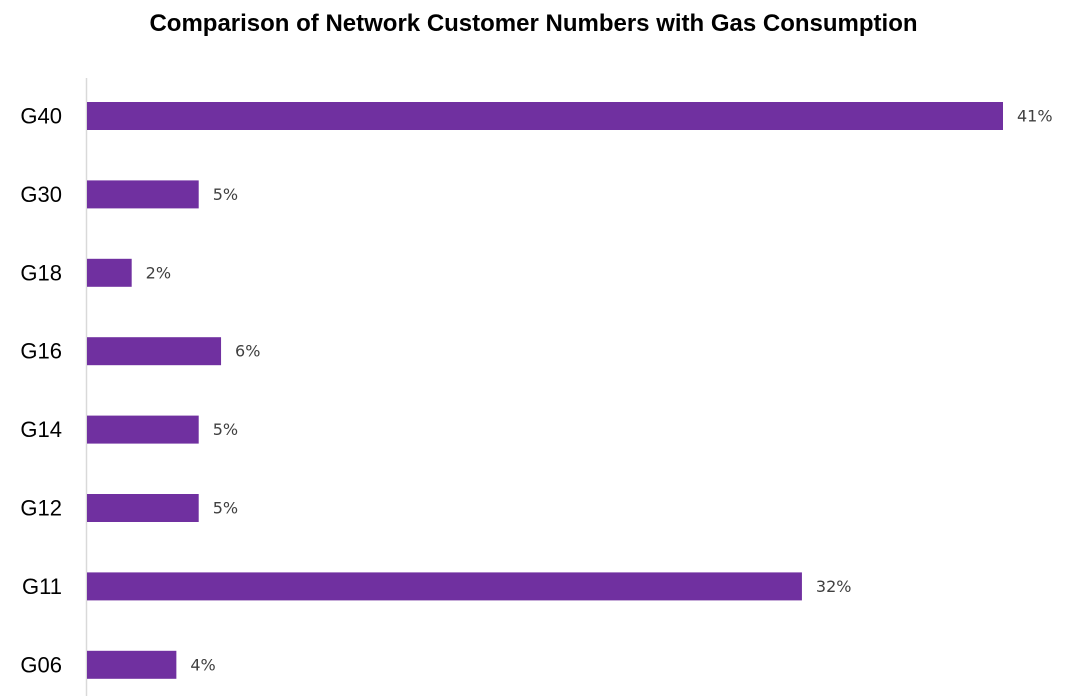 The image size is (1067, 696). What do you see at coordinates (109, 272) in the screenshot?
I see `bar-g18` at bounding box center [109, 272].